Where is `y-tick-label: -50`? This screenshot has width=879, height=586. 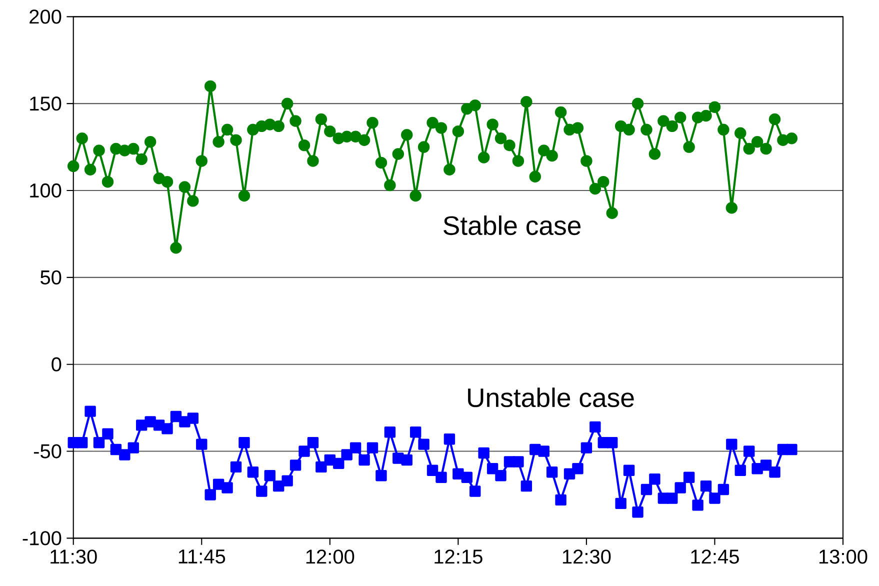
y-tick-label: -50 is located at coordinates (48, 451).